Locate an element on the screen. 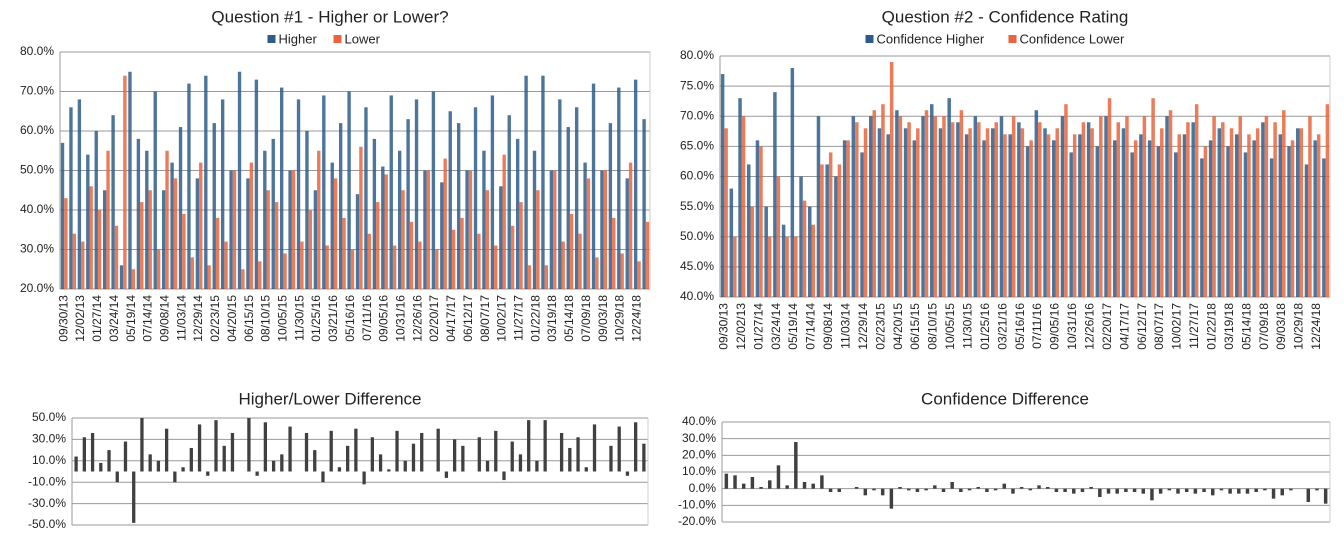 This screenshot has width=1344, height=537. x-tick-label: 11/03/14 is located at coordinates (846, 326).